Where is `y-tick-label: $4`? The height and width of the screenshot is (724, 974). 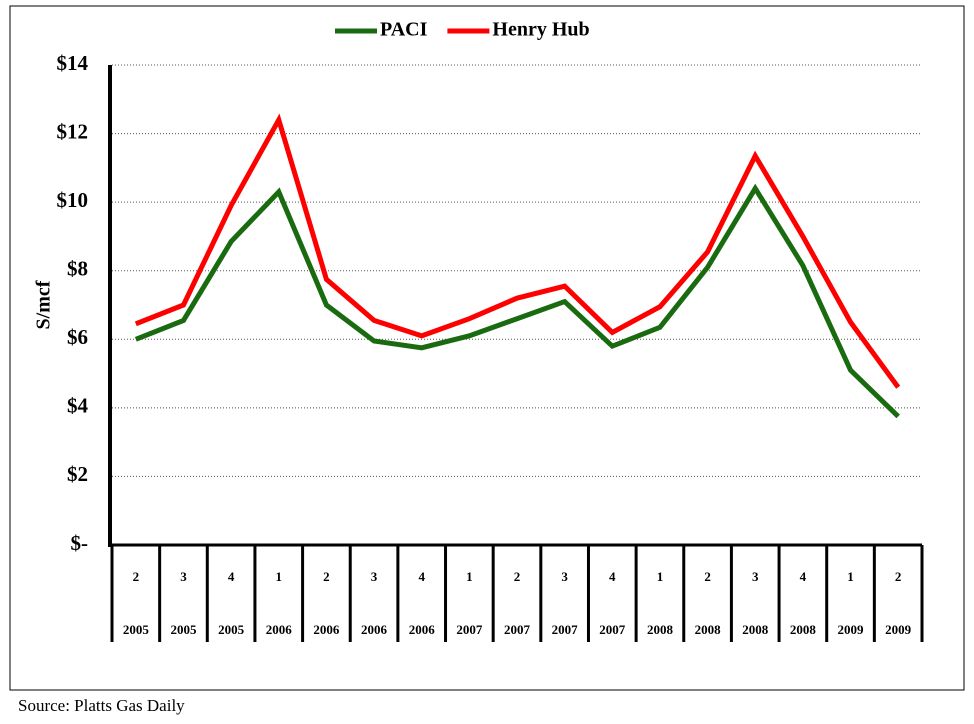
y-tick-label: $4 is located at coordinates (78, 406).